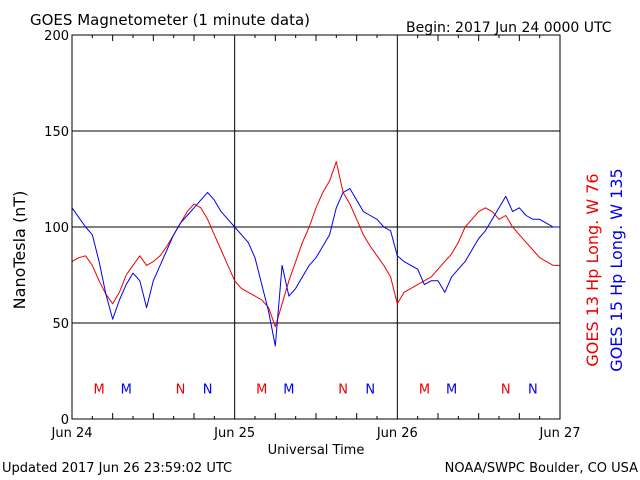 This screenshot has width=640, height=480. I want to click on x-axis-label: Universal Time, so click(316, 450).